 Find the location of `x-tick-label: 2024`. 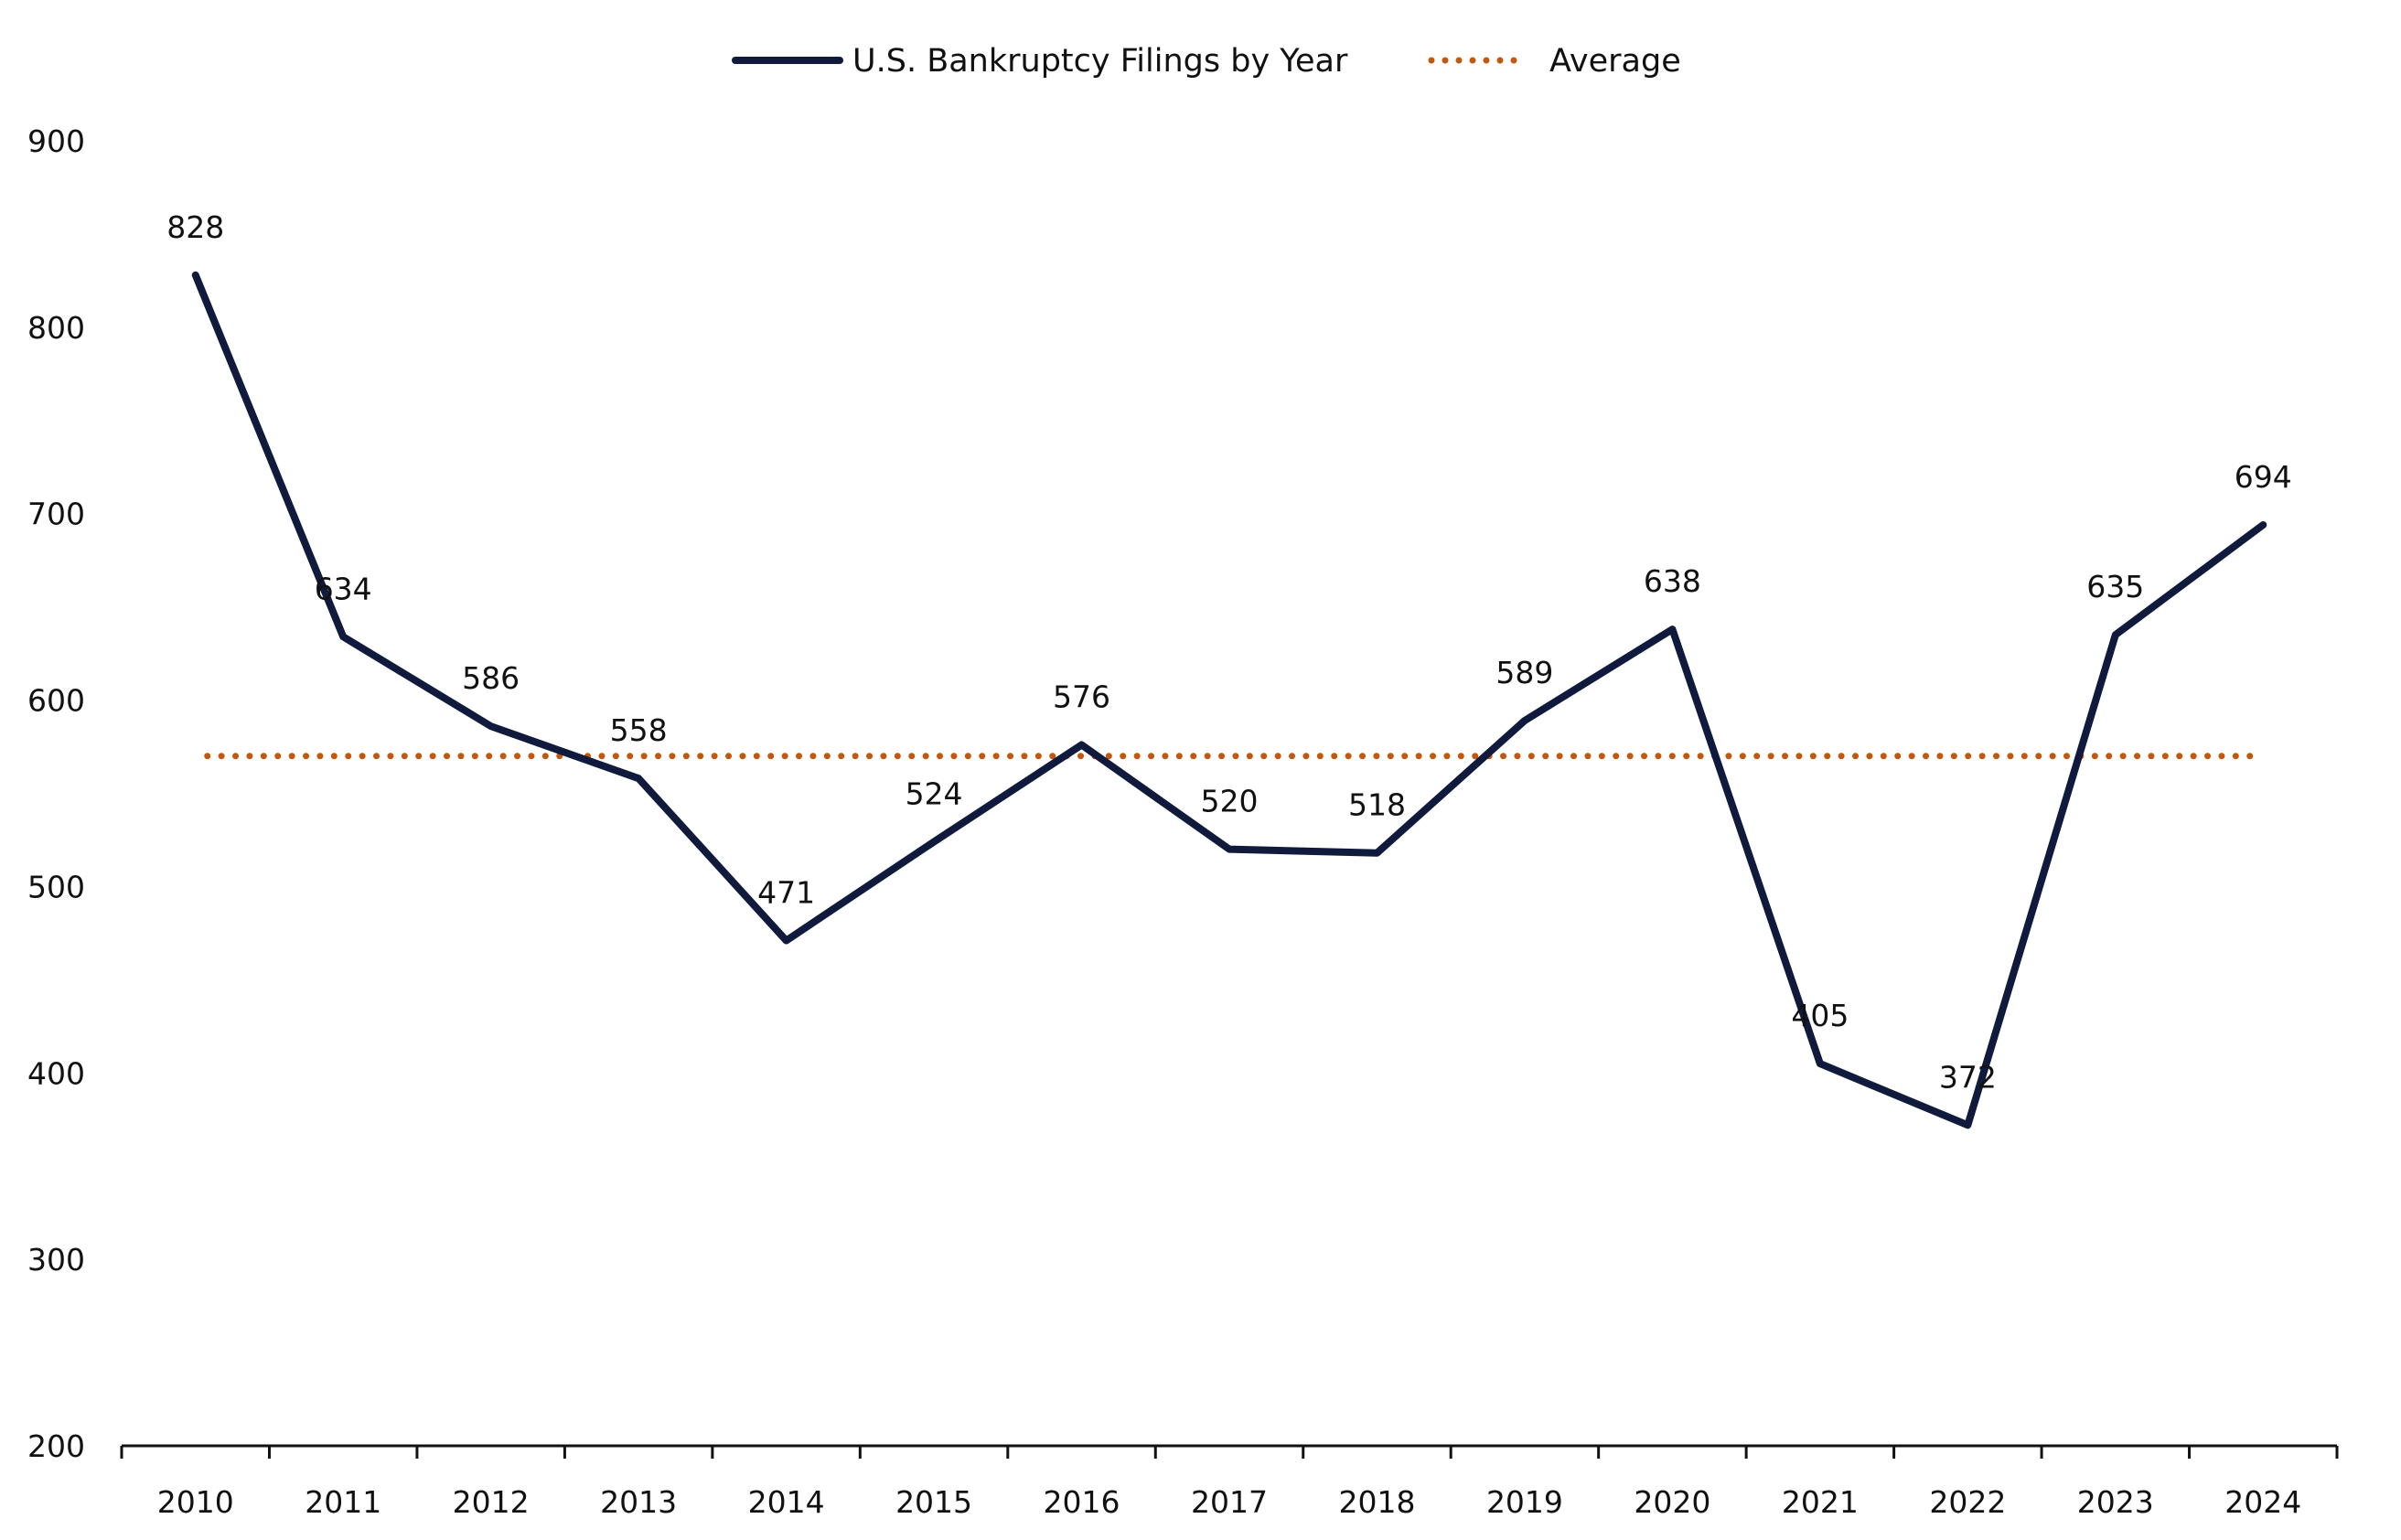

x-tick-label: 2024 is located at coordinates (2262, 1502).